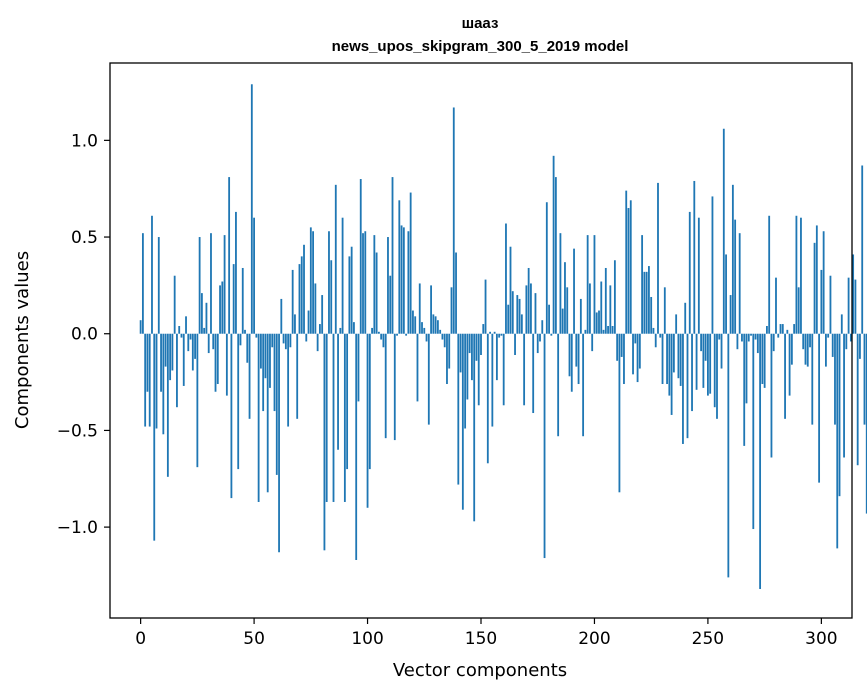 This screenshot has width=867, height=696. Describe the element at coordinates (481, 639) in the screenshot. I see `x-tick-label: 150` at that location.